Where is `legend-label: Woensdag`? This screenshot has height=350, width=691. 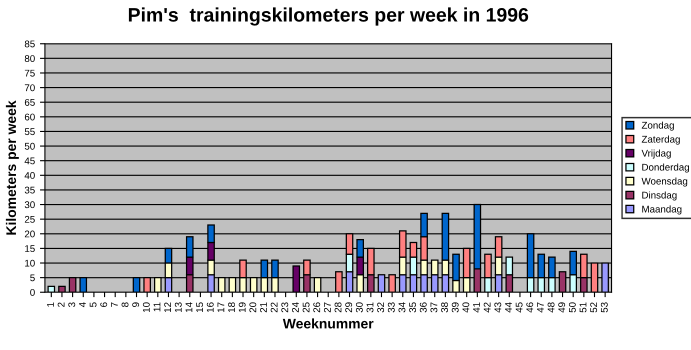
legend-label: Woensdag is located at coordinates (665, 182).